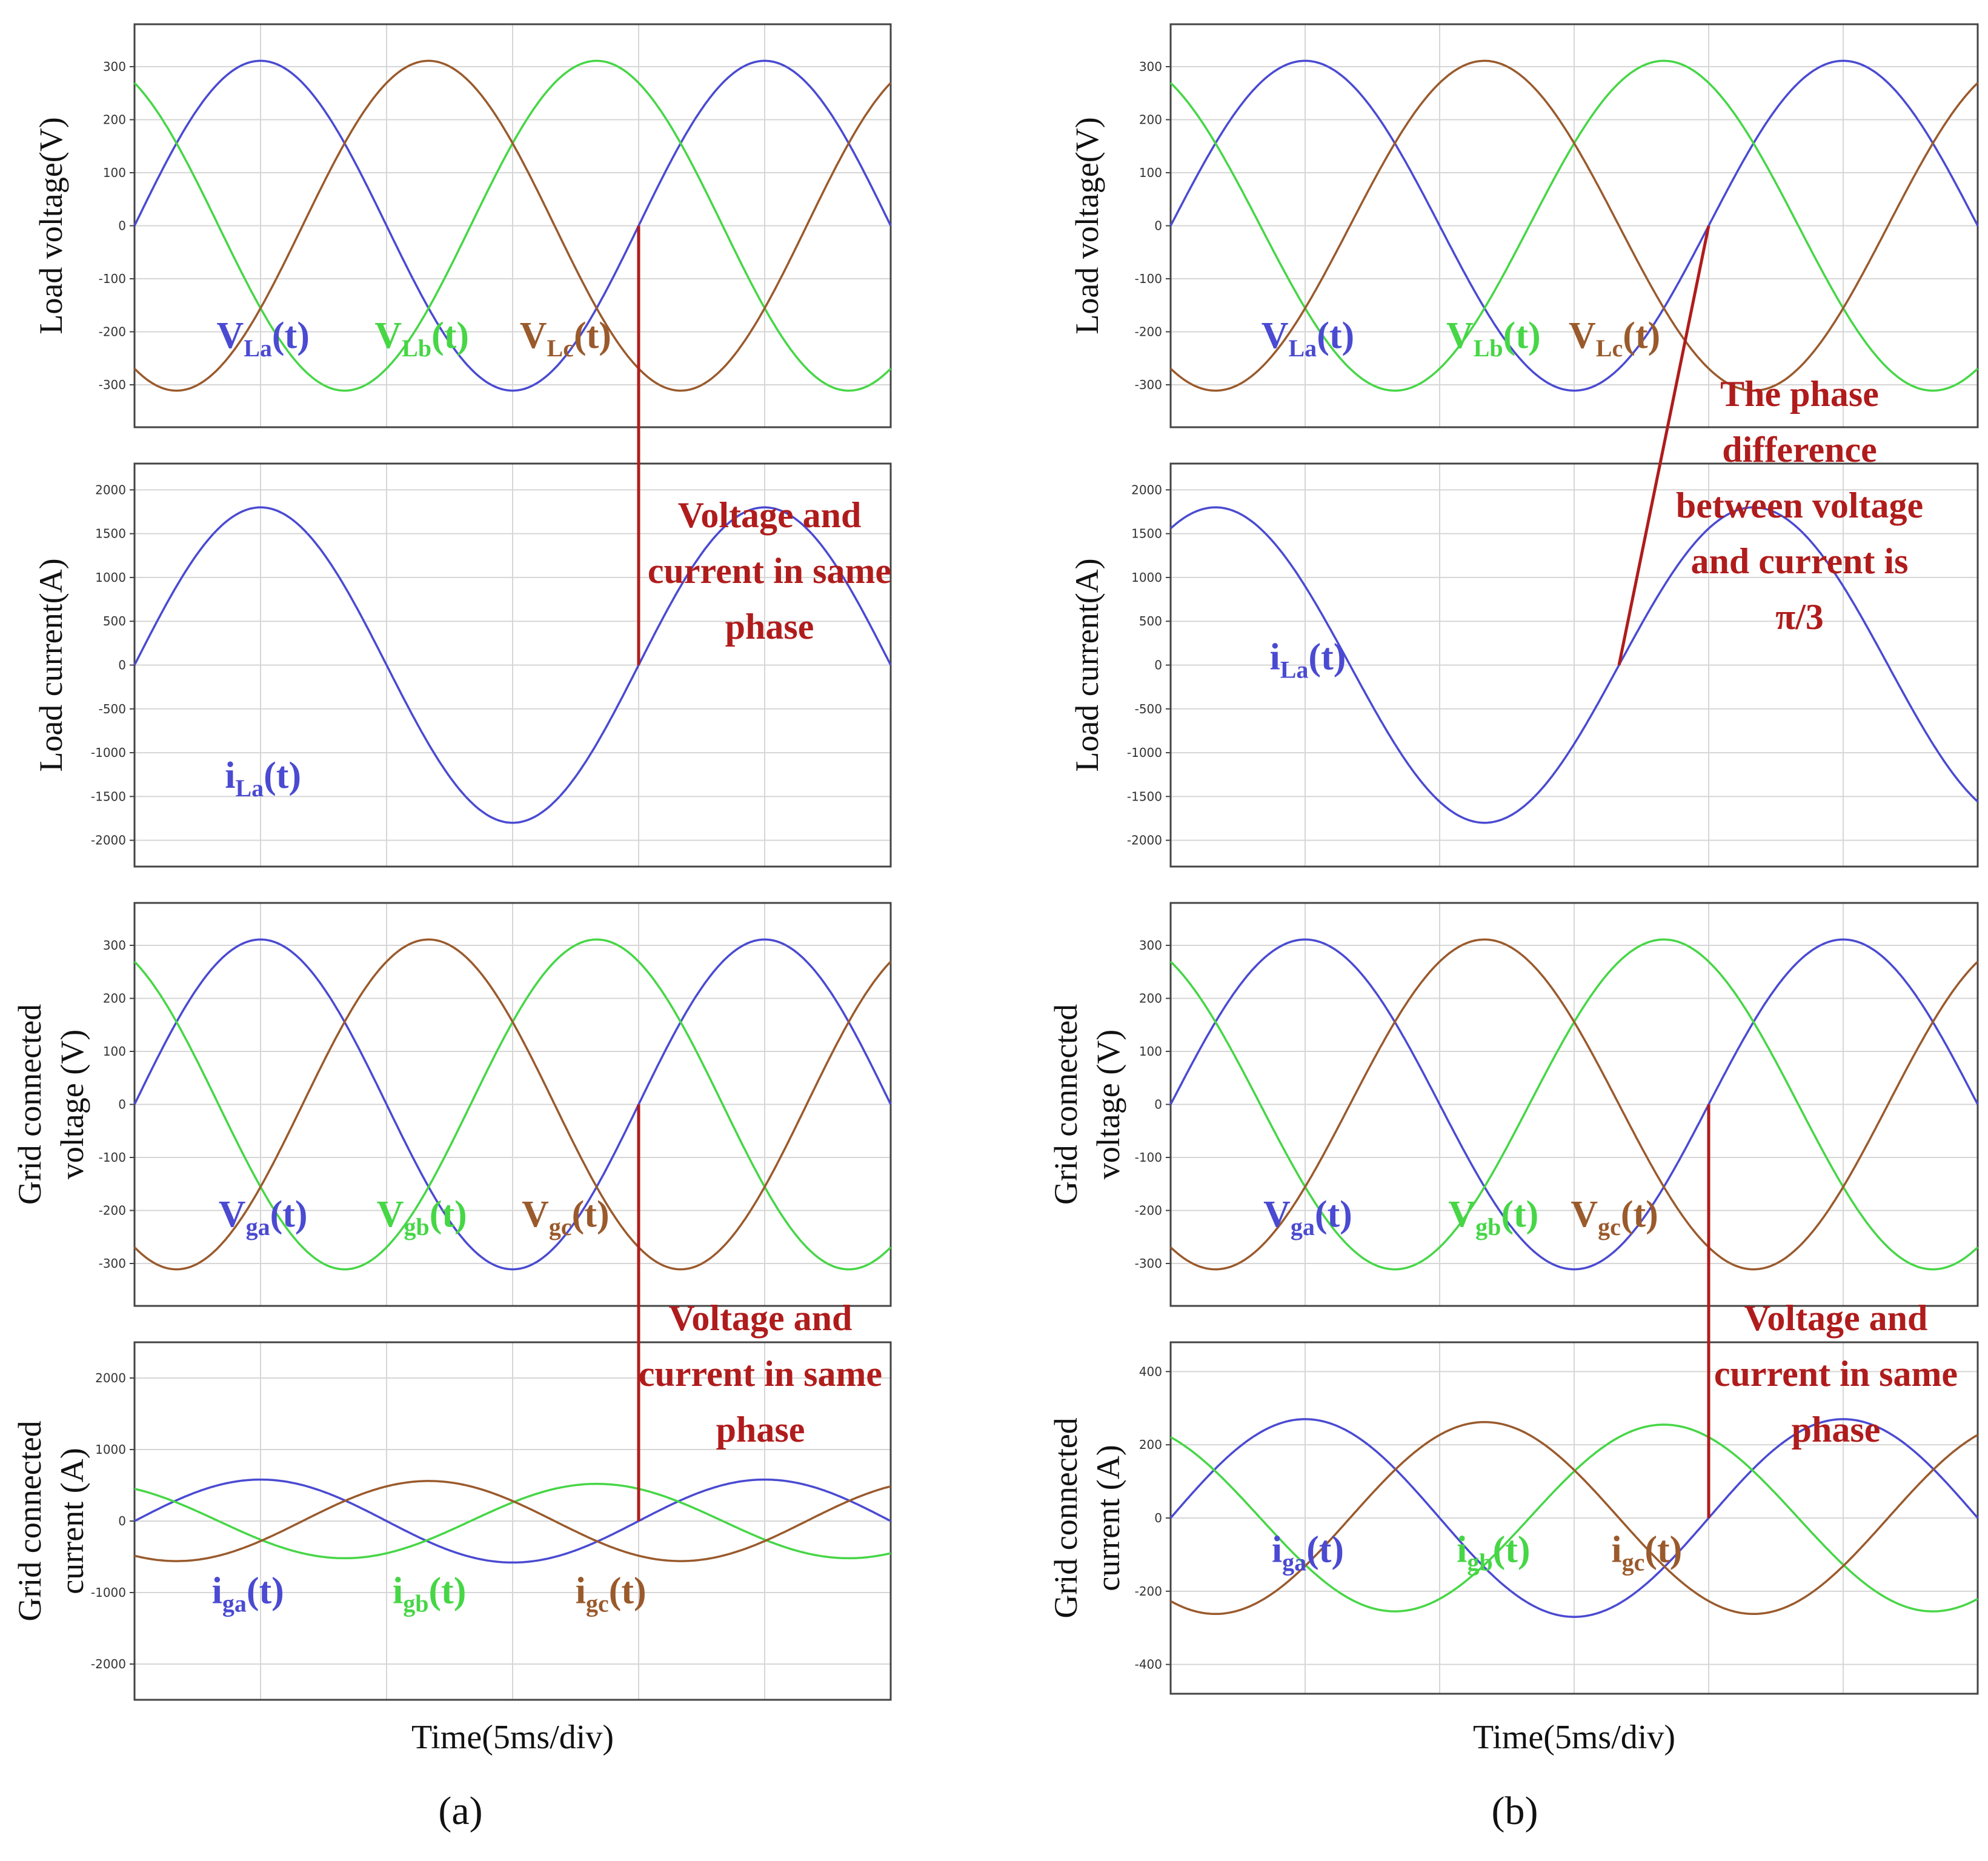  What do you see at coordinates (1087, 664) in the screenshot?
I see `y-axis-label: Load current(A)` at bounding box center [1087, 664].